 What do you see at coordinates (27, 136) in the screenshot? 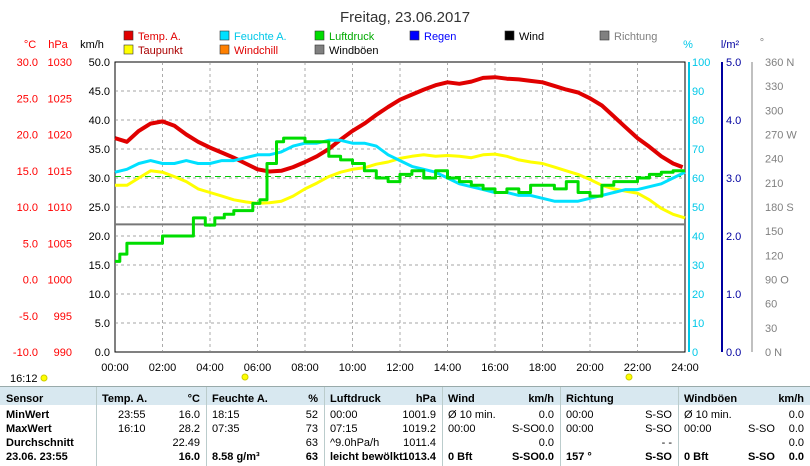
I see `temp-tick-label: 20.0` at bounding box center [27, 136].